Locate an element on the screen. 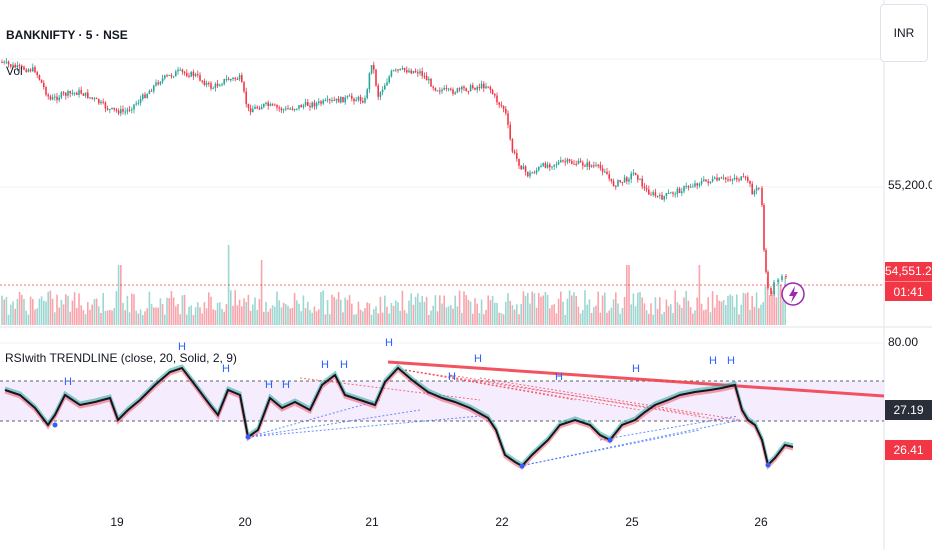 Image resolution: width=932 pixels, height=555 pixels. currency-button: INR is located at coordinates (904, 33).